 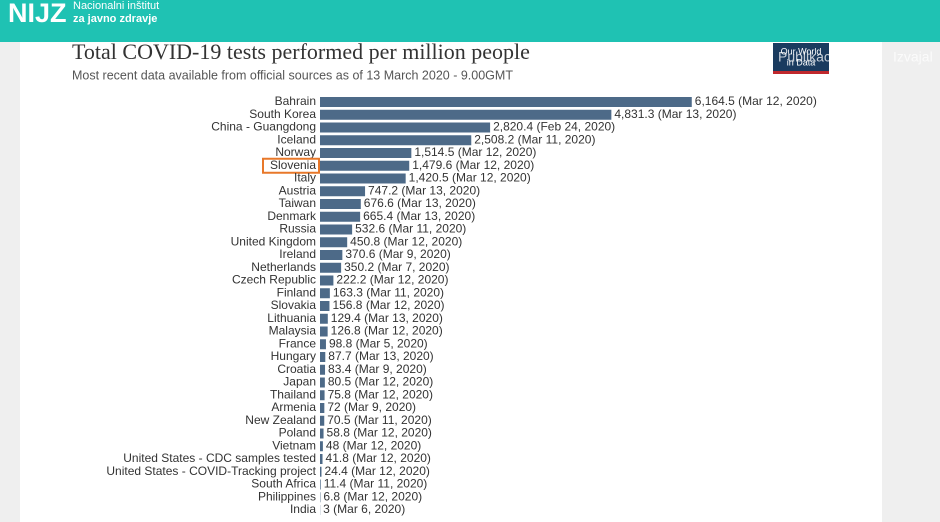 What do you see at coordinates (303, 509) in the screenshot?
I see `category-label: India` at bounding box center [303, 509].